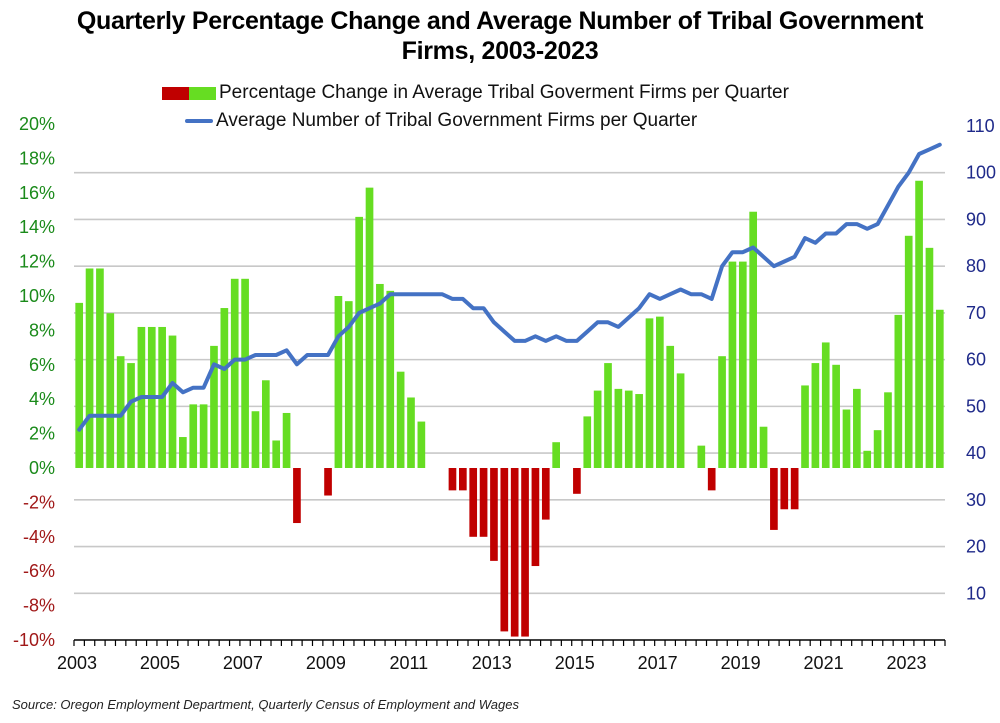  What do you see at coordinates (37, 124) in the screenshot?
I see `left-tick-label: 20%` at bounding box center [37, 124].